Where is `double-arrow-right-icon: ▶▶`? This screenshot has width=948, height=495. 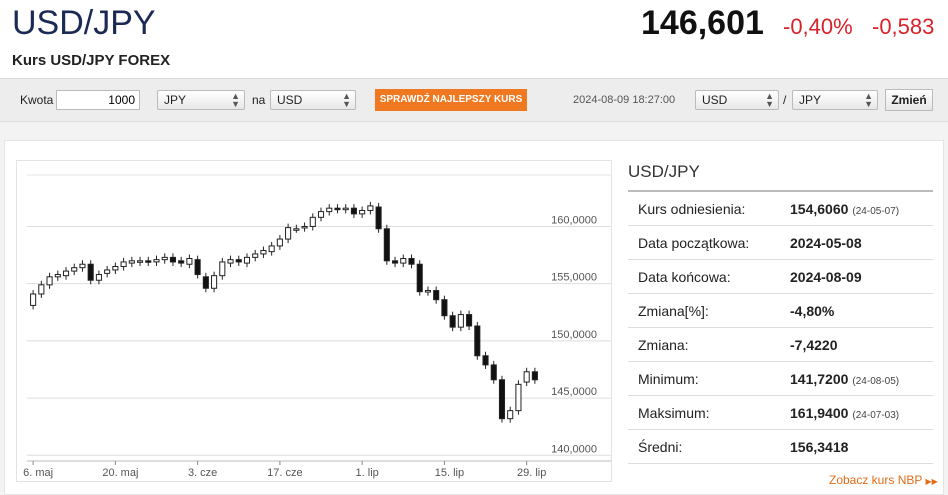 double-arrow-right-icon: ▶▶ is located at coordinates (931, 481).